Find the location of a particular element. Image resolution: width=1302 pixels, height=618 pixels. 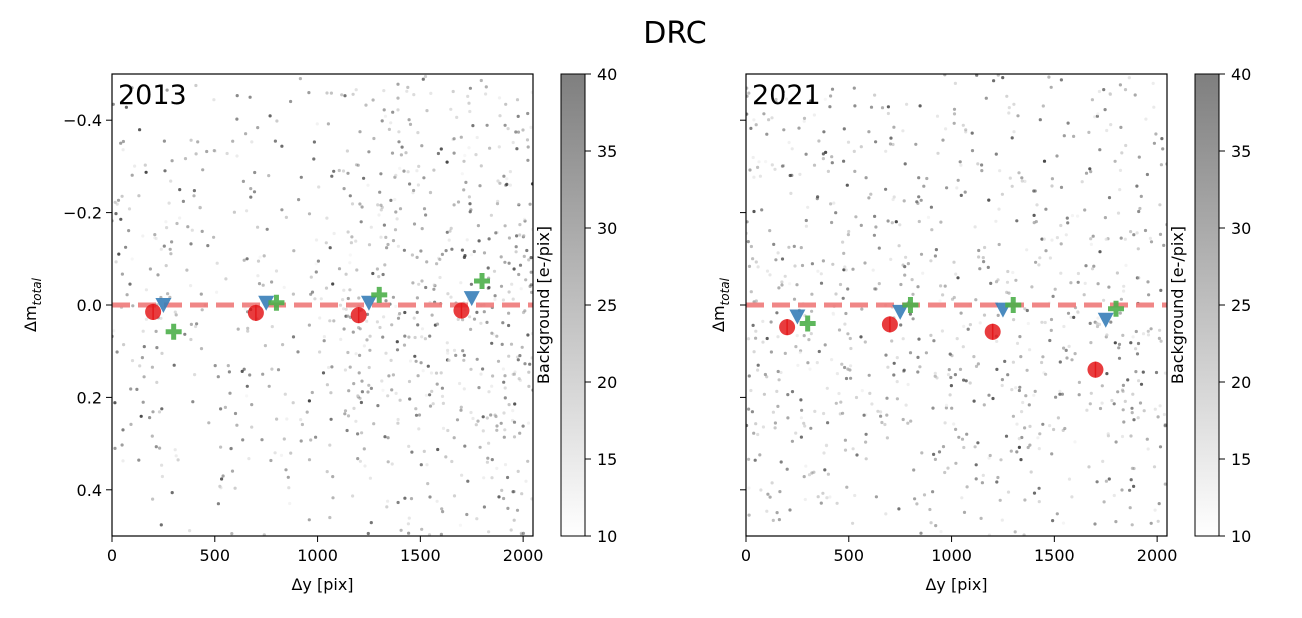

colorbar-tick-label: 25 is located at coordinates (1241, 305).